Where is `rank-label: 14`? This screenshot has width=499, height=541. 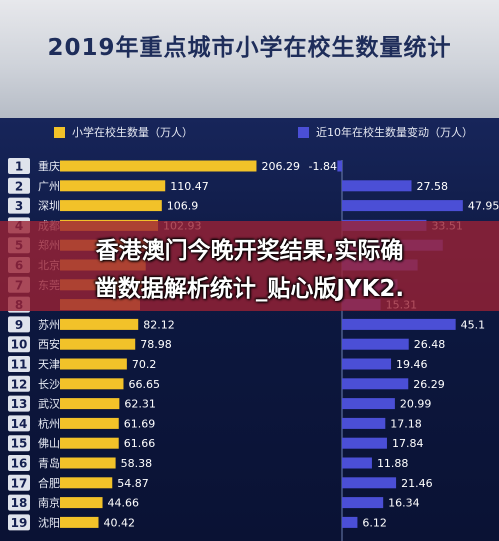 rank-label: 14 is located at coordinates (19, 424).